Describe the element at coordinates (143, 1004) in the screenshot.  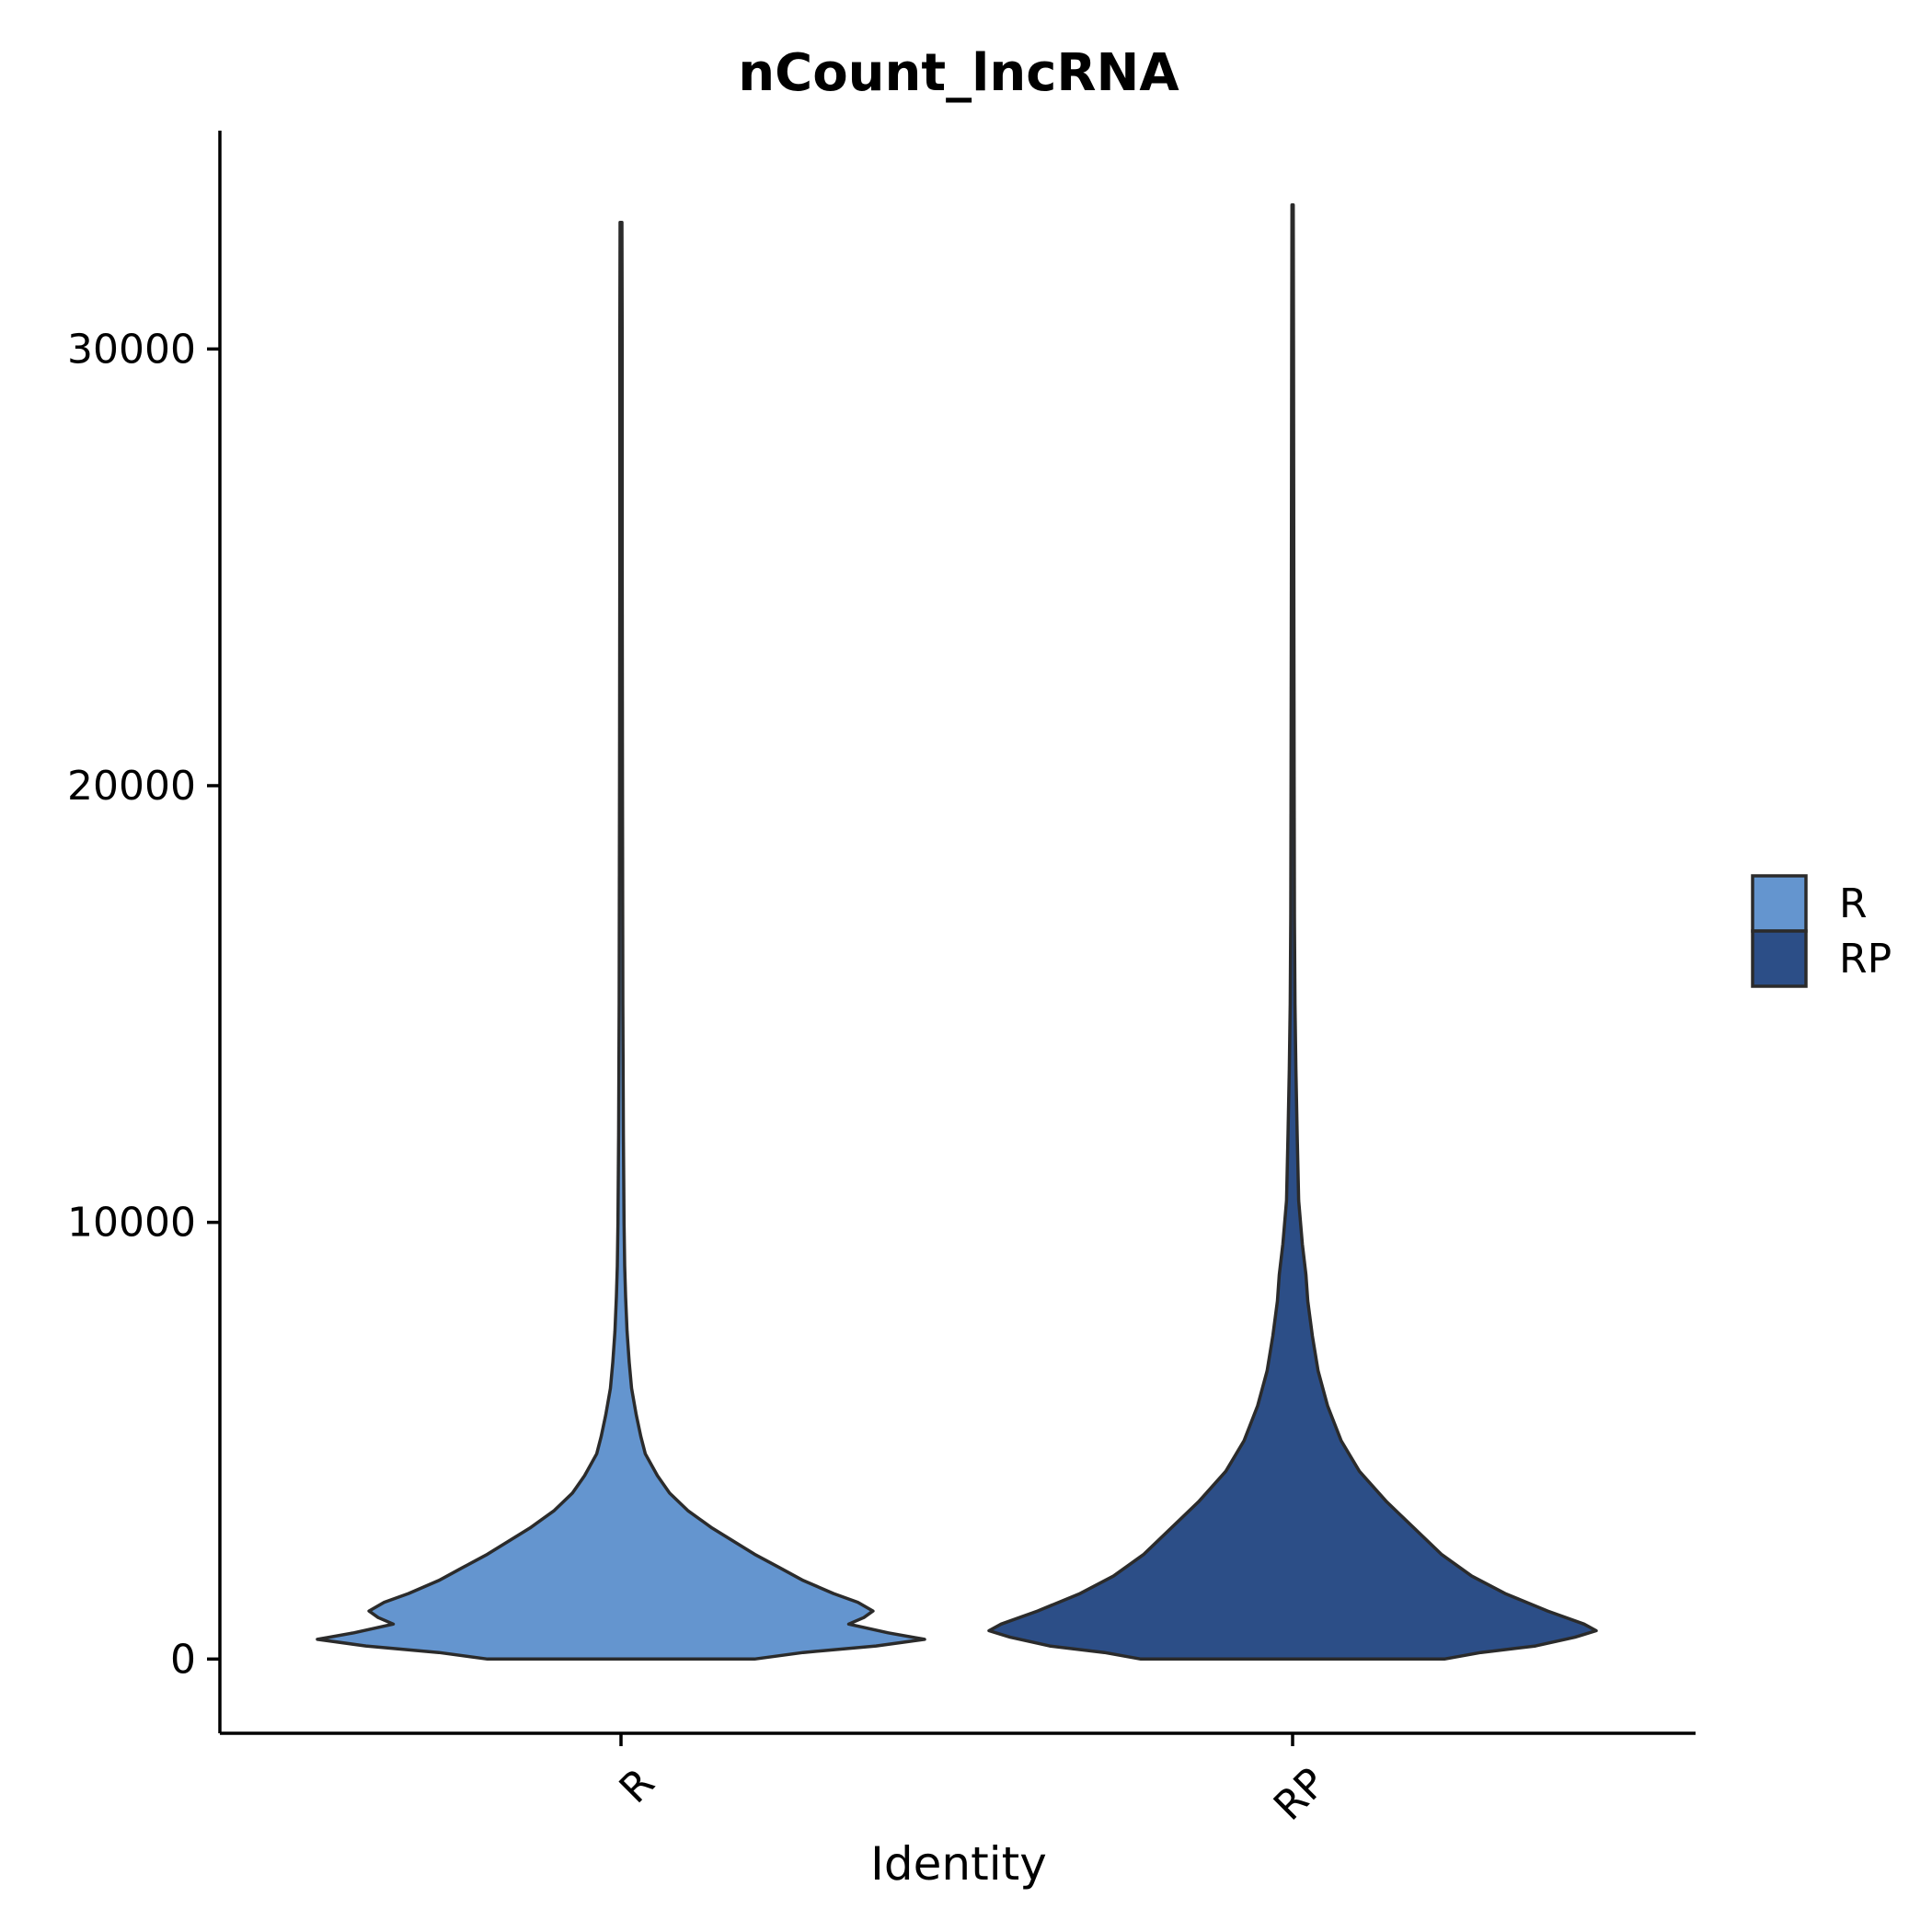
I see `y-axis-ticks: 0 10000 20000 30000` at that location.